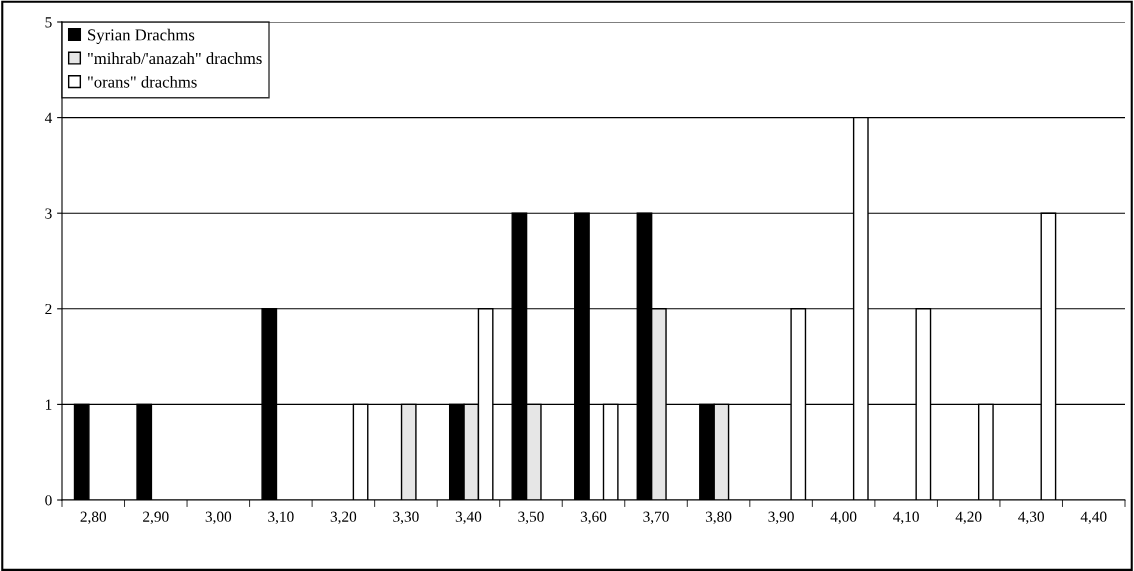 The height and width of the screenshot is (571, 1134). What do you see at coordinates (48, 500) in the screenshot?
I see `y-tick-label: 0` at bounding box center [48, 500].